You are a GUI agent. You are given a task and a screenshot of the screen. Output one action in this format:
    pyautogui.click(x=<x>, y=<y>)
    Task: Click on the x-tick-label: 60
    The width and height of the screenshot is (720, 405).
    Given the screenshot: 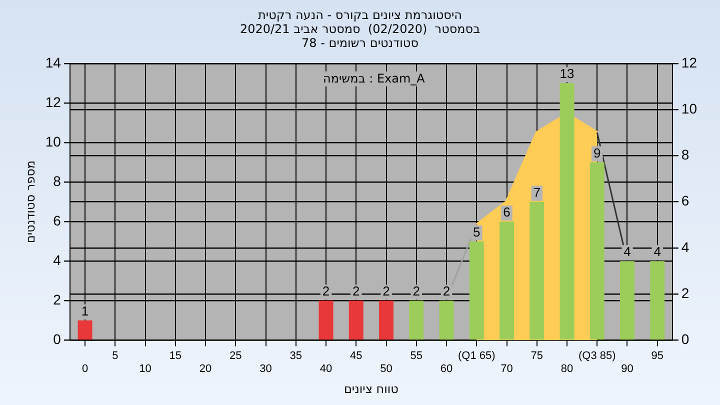 What is the action you would take?
    pyautogui.click(x=446, y=369)
    